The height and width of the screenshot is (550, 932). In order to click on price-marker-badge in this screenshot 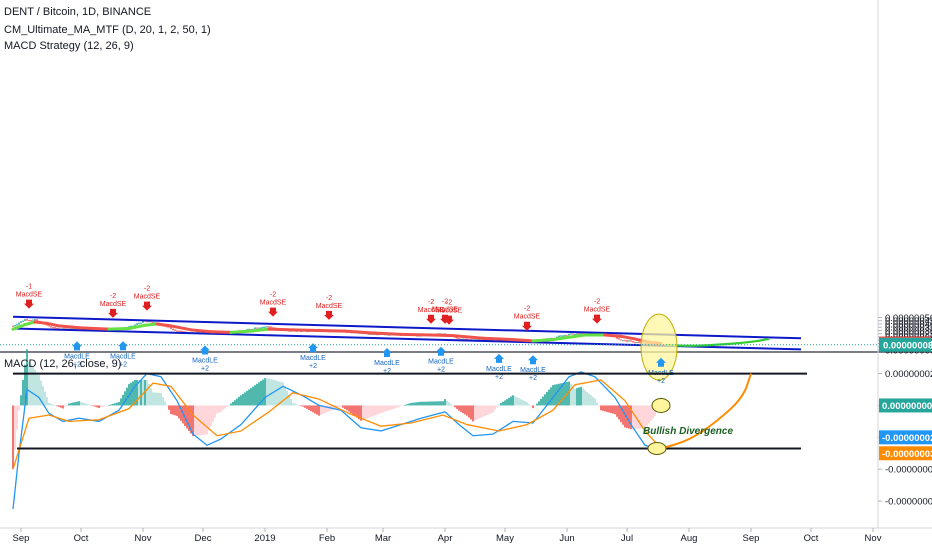, I will do `click(905, 344)`.